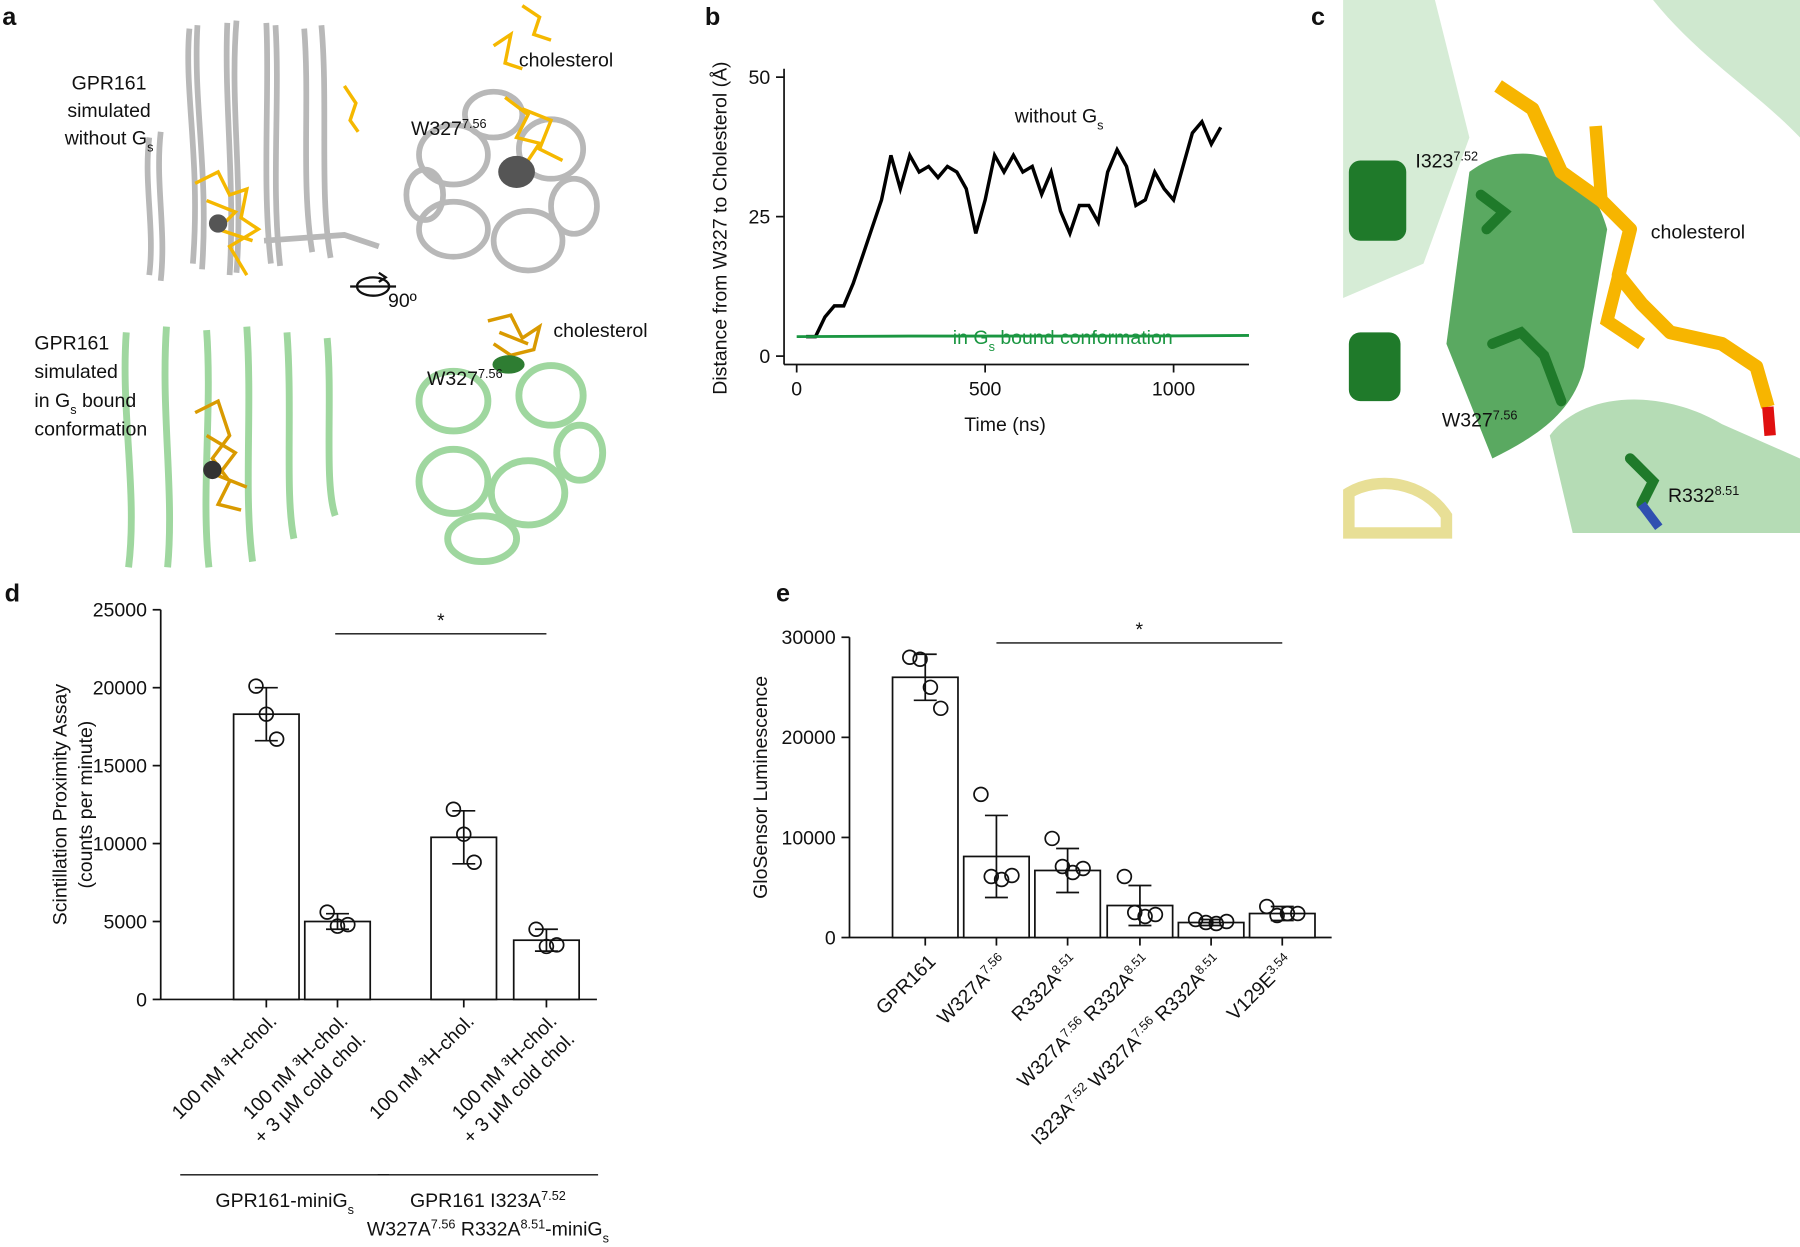 This screenshot has height=1247, width=1800. What do you see at coordinates (281, 1201) in the screenshot?
I see `text-span: GPR161-miniG` at bounding box center [281, 1201].